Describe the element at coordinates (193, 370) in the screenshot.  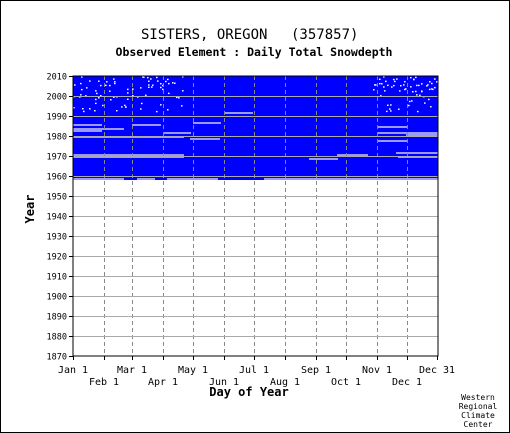
I see `x-tick-label: May 1` at that location.